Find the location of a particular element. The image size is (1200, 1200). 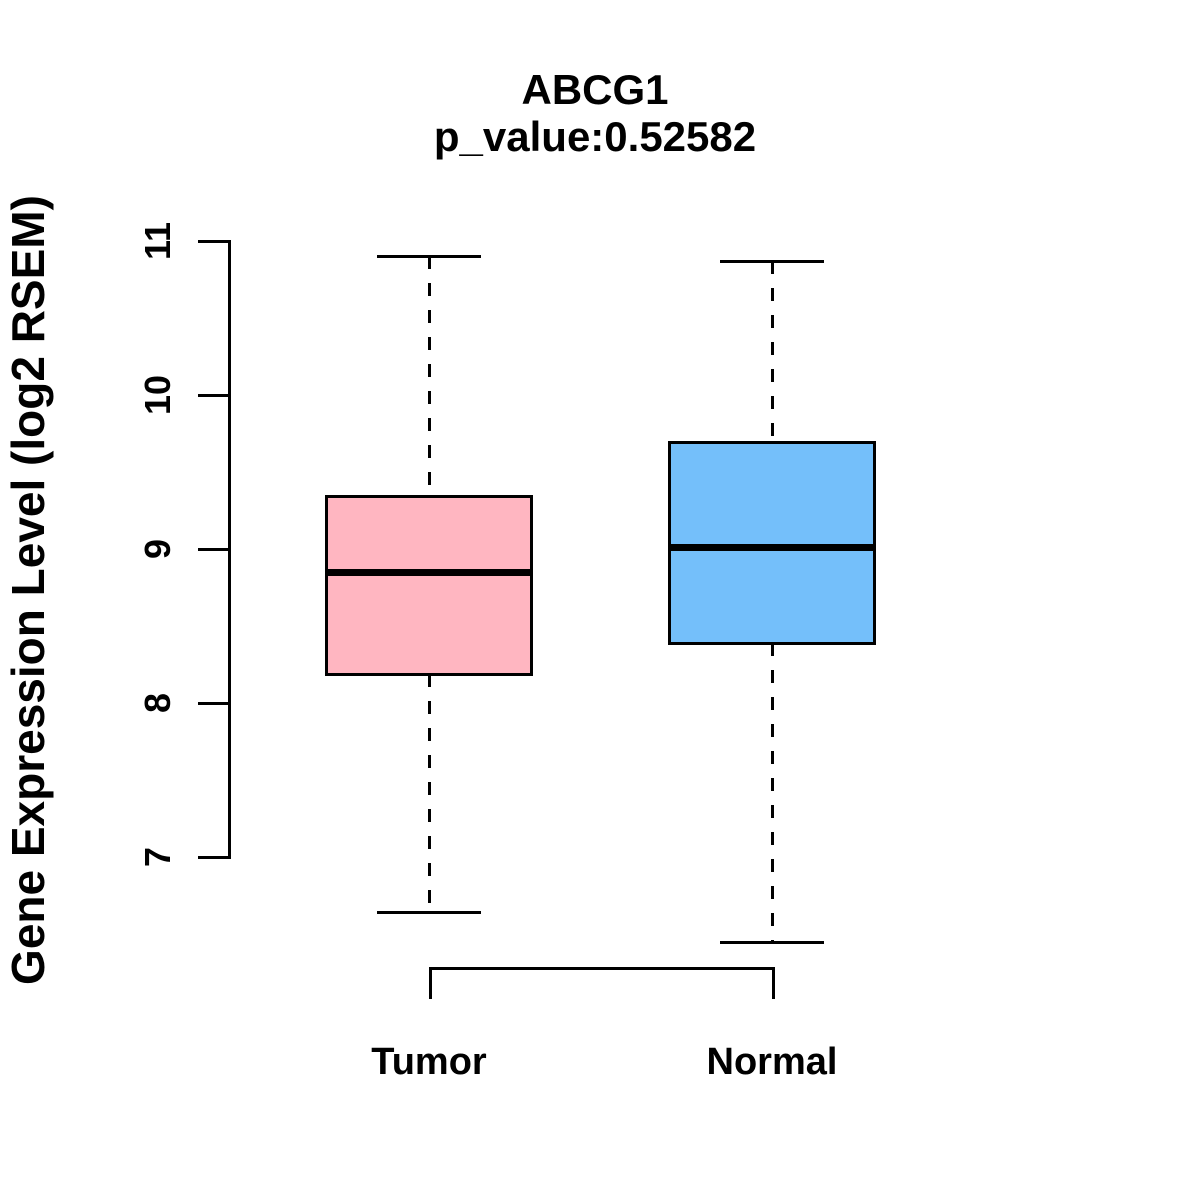

normal-upper-whisker is located at coordinates (772, 352).